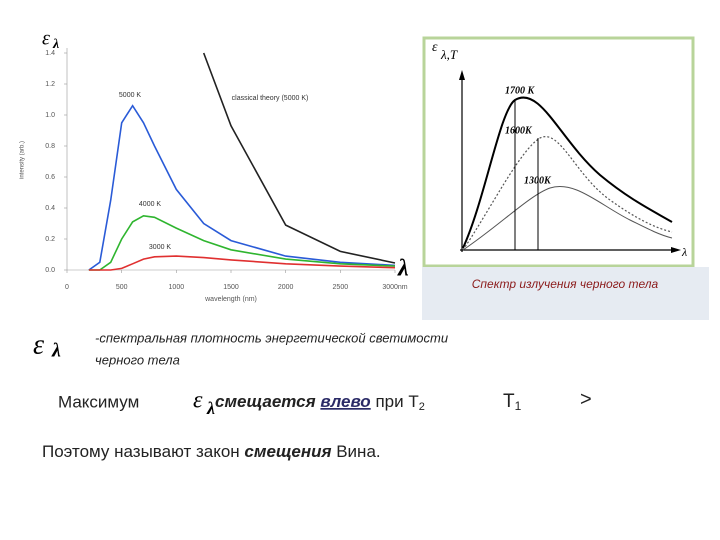 This screenshot has height=540, width=720. Describe the element at coordinates (50, 84) in the screenshot. I see `y-tick-label: 1.2` at that location.